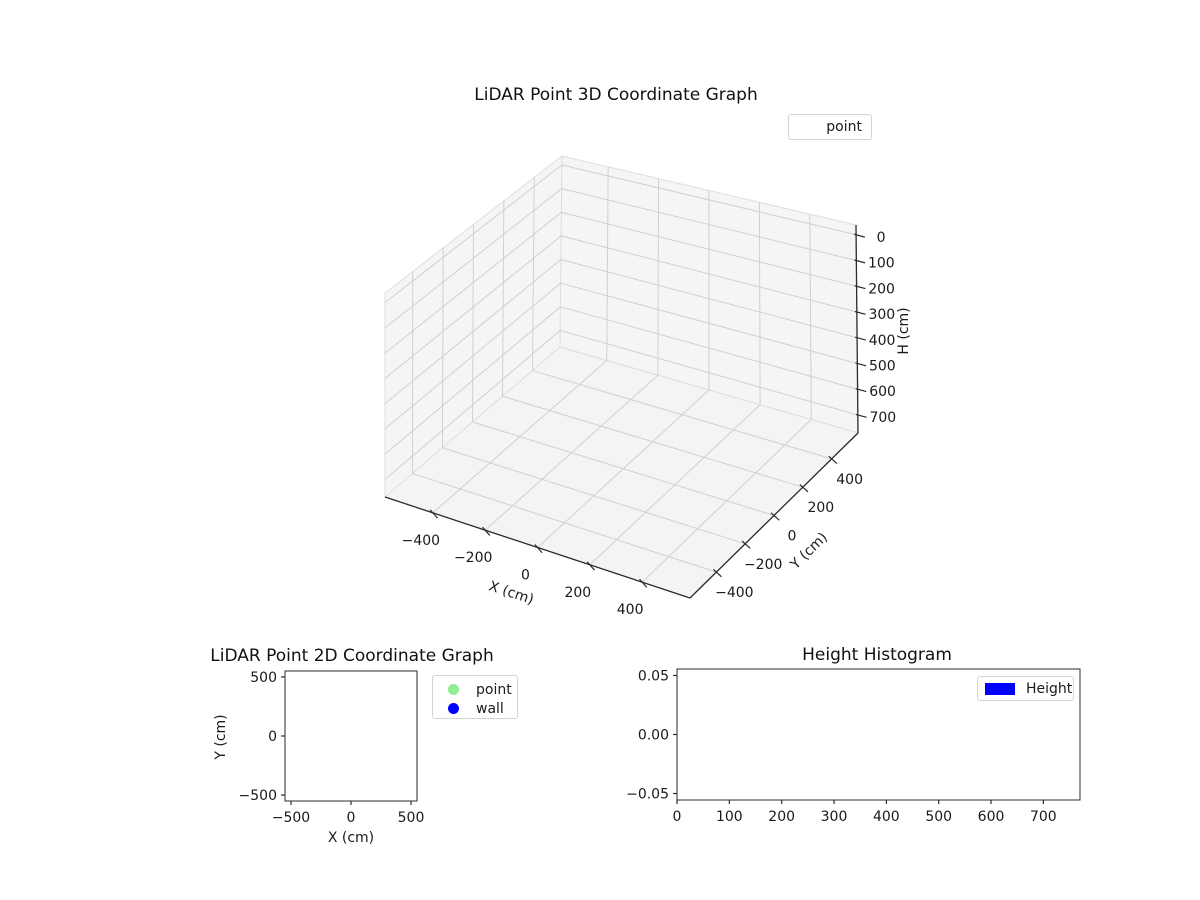 This screenshot has height=900, width=1200. Describe the element at coordinates (877, 655) in the screenshot. I see `hist-title: Height Histogram` at that location.